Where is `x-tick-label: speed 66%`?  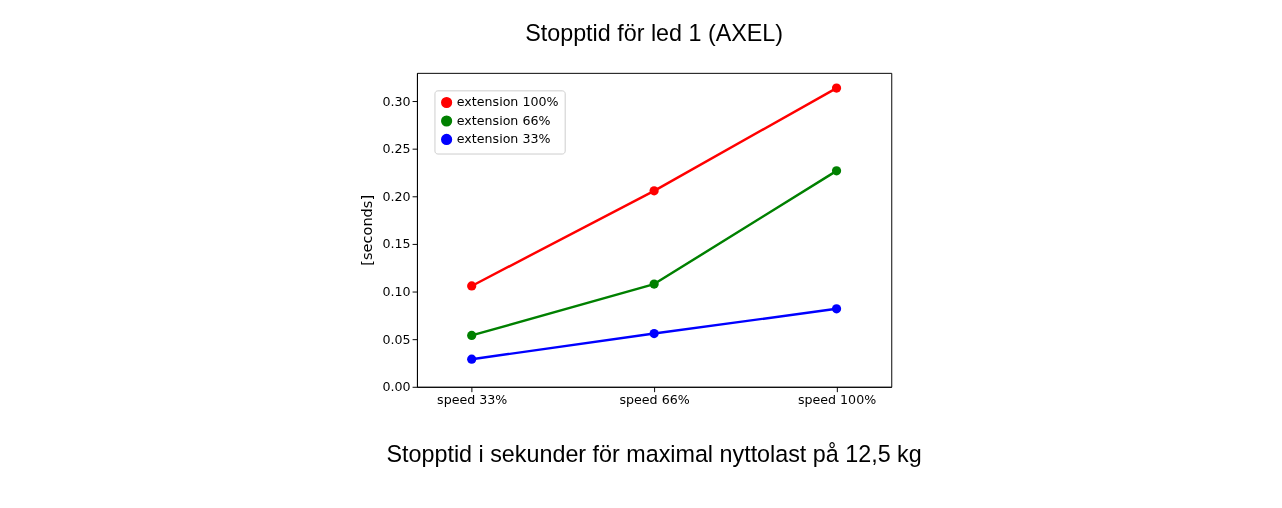
x-tick-label: speed 66% is located at coordinates (654, 399).